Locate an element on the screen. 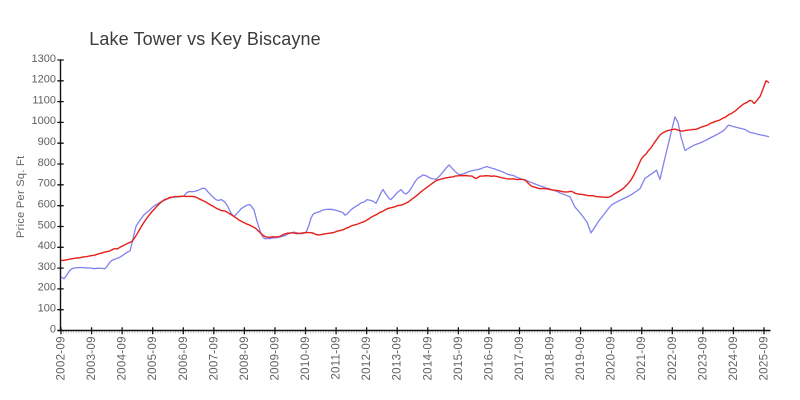 The image size is (800, 400). svg-text: 2021-09 is located at coordinates (642, 358).